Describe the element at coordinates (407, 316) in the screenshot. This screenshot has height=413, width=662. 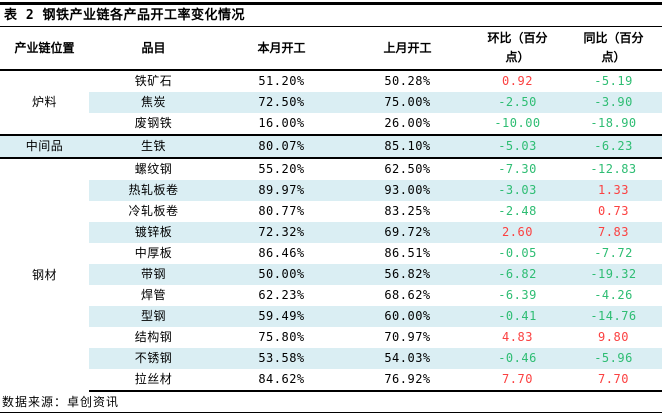
I see `previous-cell: 60.00%` at that location.